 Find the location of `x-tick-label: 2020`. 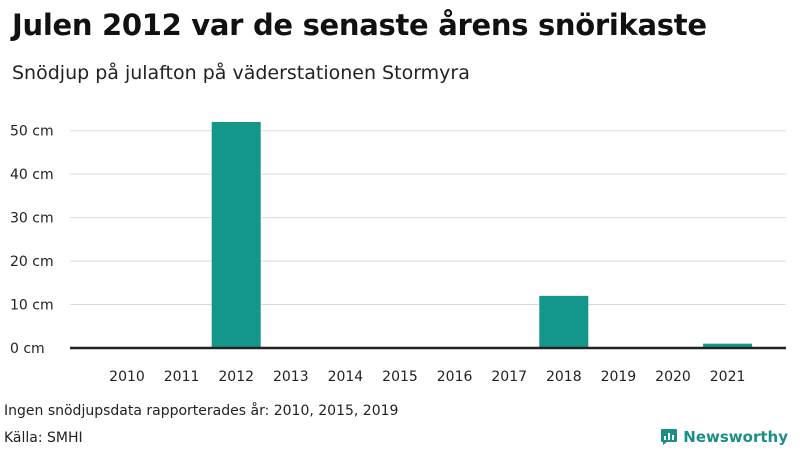

x-tick-label: 2020 is located at coordinates (673, 377).